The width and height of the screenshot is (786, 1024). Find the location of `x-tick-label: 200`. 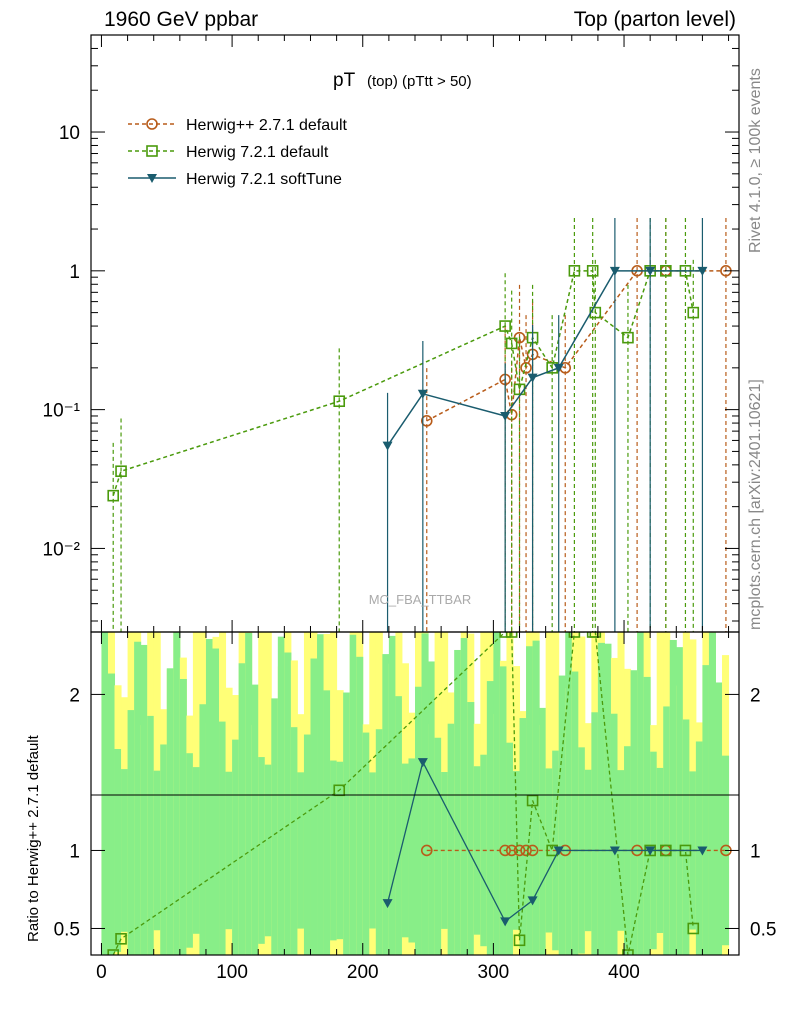

x-tick-label: 200 is located at coordinates (363, 972).